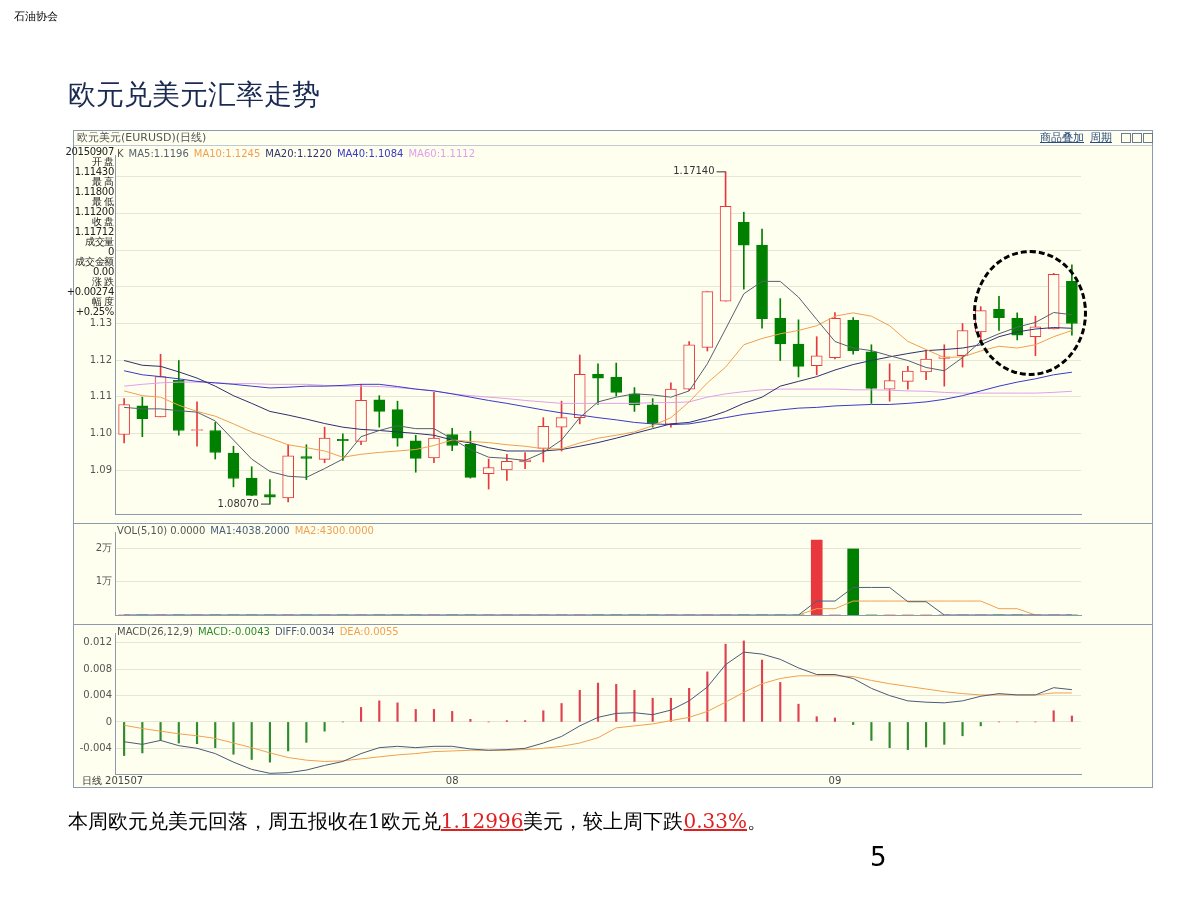  Describe the element at coordinates (298, 153) in the screenshot. I see `text: MA20:1.1220` at that location.